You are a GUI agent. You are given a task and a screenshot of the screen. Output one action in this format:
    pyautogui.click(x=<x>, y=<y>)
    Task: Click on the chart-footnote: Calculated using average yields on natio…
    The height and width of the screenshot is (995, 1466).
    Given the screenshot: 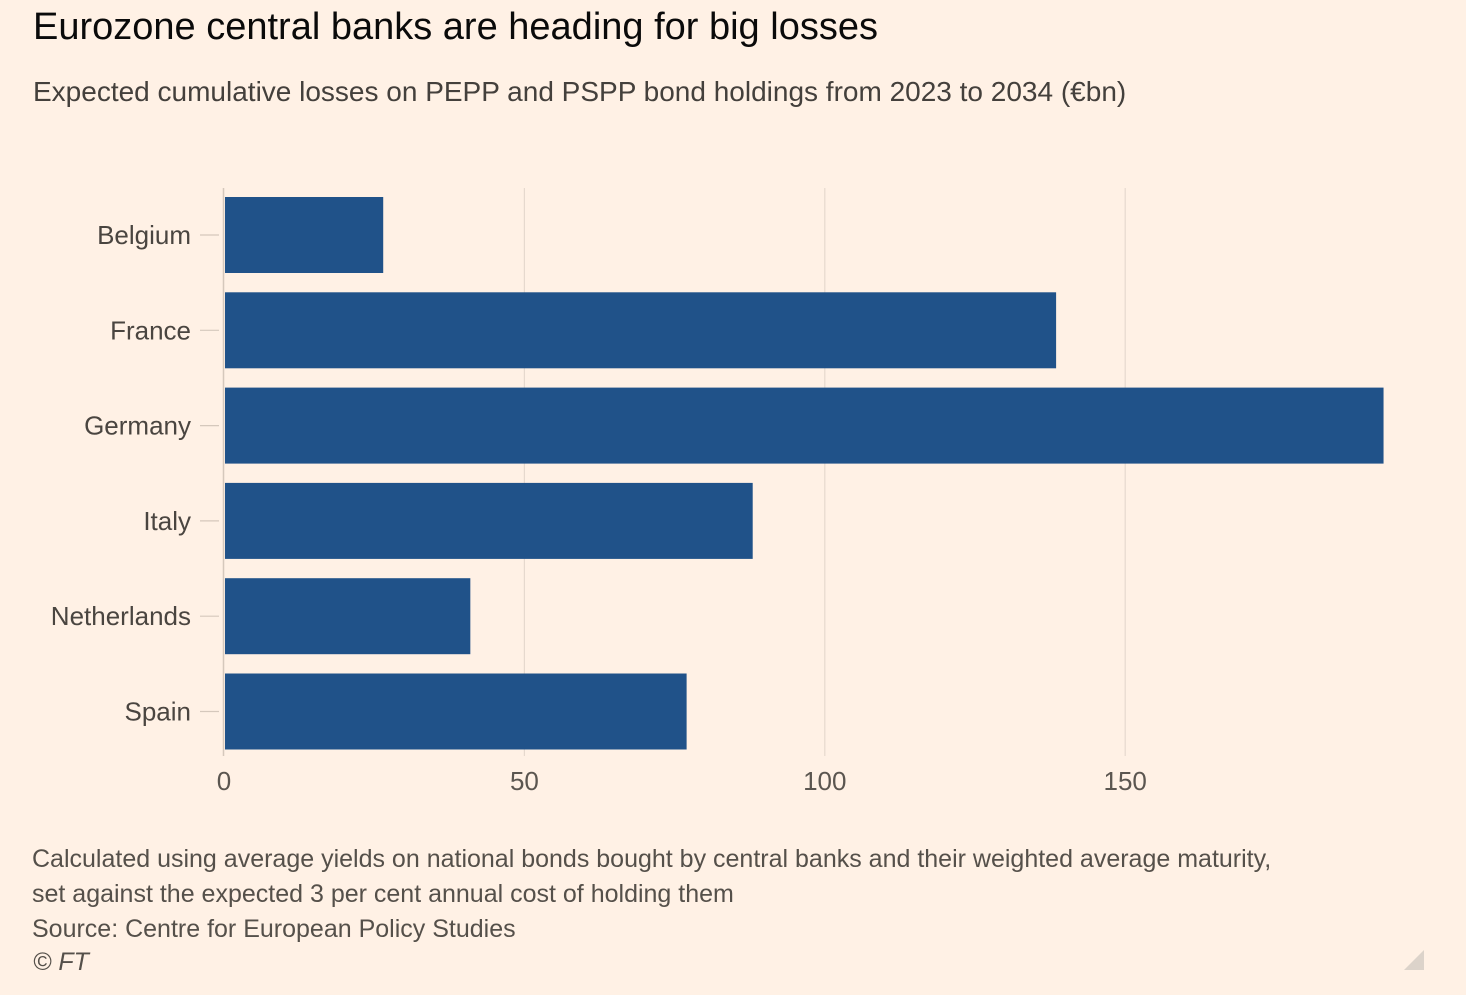 What is the action you would take?
    pyautogui.click(x=732, y=894)
    